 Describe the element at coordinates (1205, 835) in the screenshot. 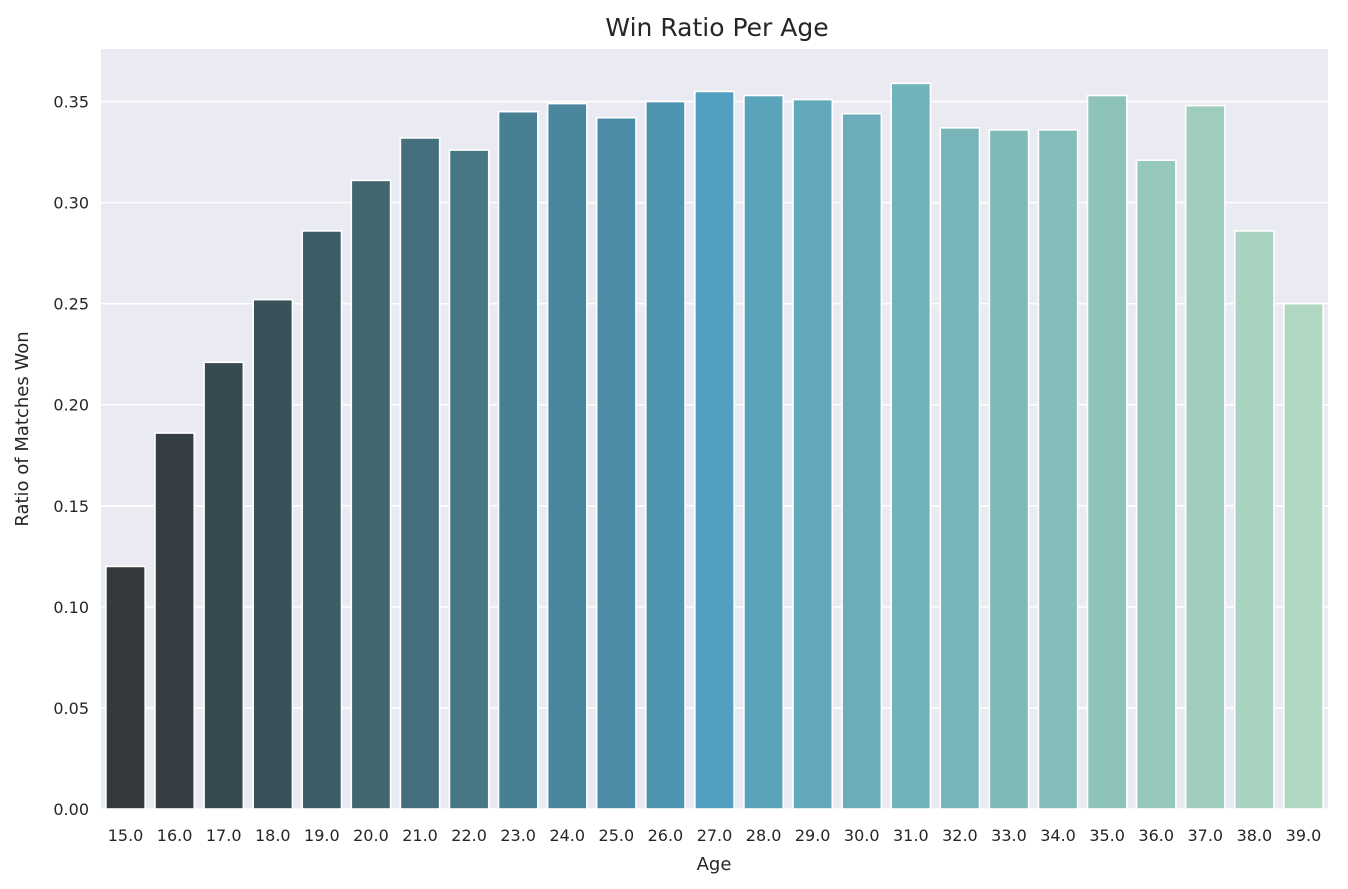

I see `x-tick-label: 37.0` at that location.